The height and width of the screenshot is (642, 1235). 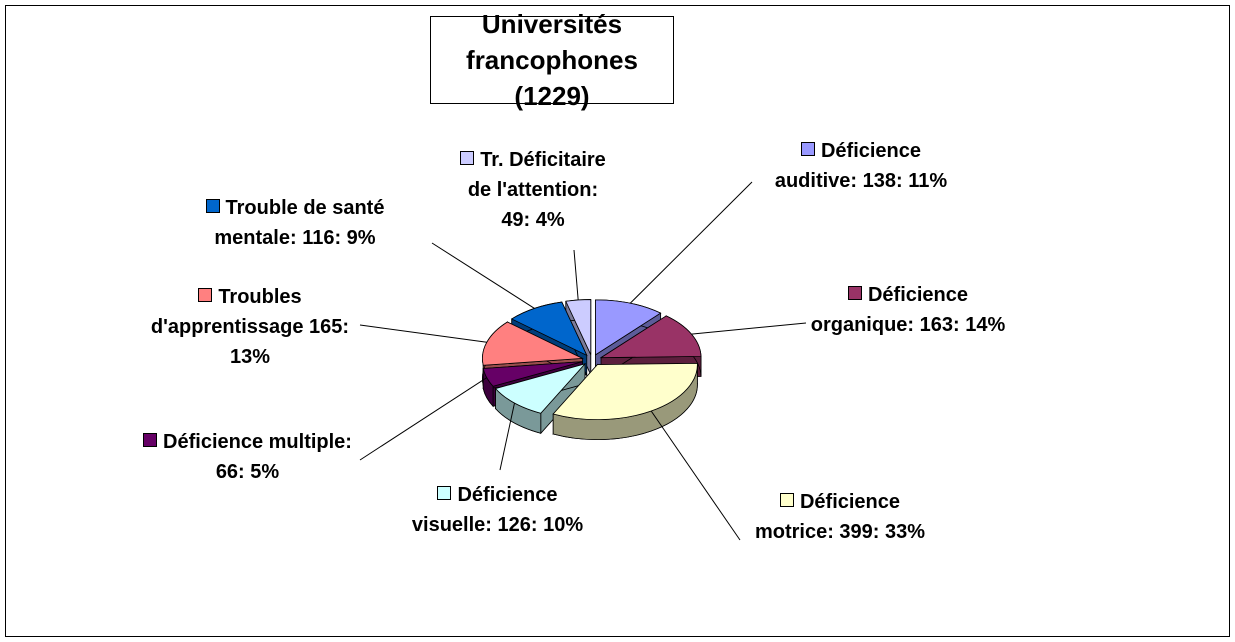 I want to click on label-text: Trouble de santé mentale: 116: 9%, so click(x=299, y=223).